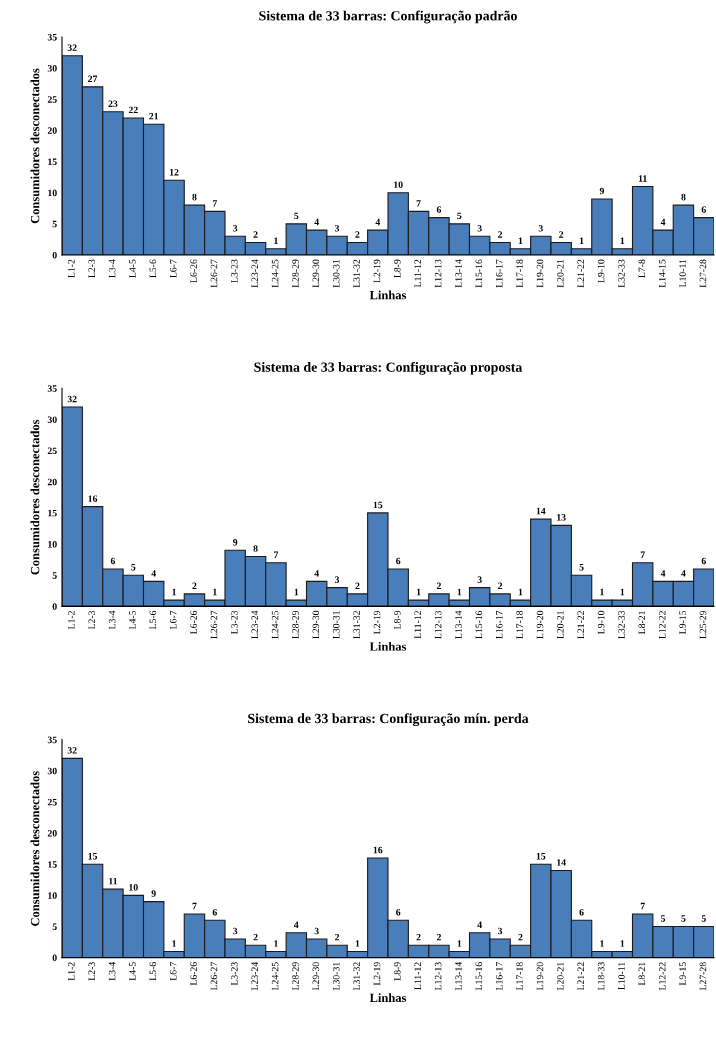  What do you see at coordinates (52, 544) in the screenshot?
I see `y-tick-label: 10` at bounding box center [52, 544].